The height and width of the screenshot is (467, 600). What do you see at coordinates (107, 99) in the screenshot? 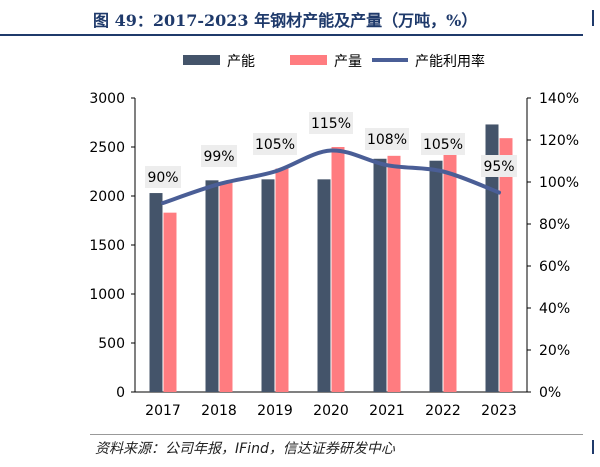
I see `y-left-tick-label: 3000` at bounding box center [107, 99].